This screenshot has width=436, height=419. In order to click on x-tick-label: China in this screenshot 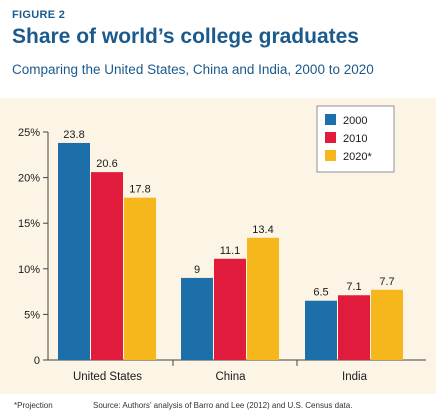, I will do `click(230, 377)`.